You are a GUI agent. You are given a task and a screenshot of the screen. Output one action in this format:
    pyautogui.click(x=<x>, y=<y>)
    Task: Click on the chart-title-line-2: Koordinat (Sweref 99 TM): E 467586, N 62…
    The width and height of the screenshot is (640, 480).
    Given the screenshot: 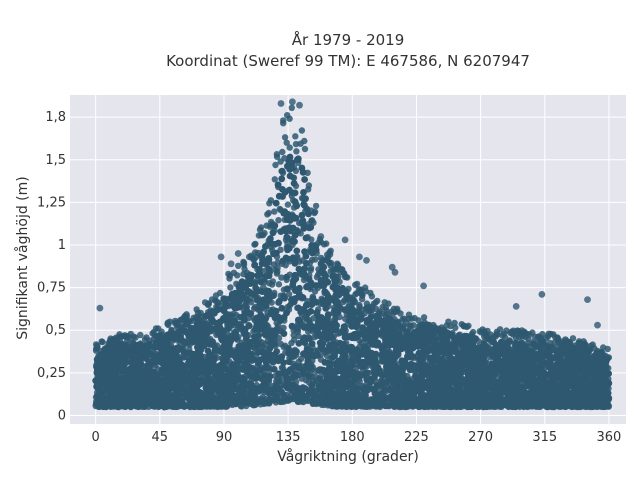 What is the action you would take?
    pyautogui.click(x=348, y=61)
    